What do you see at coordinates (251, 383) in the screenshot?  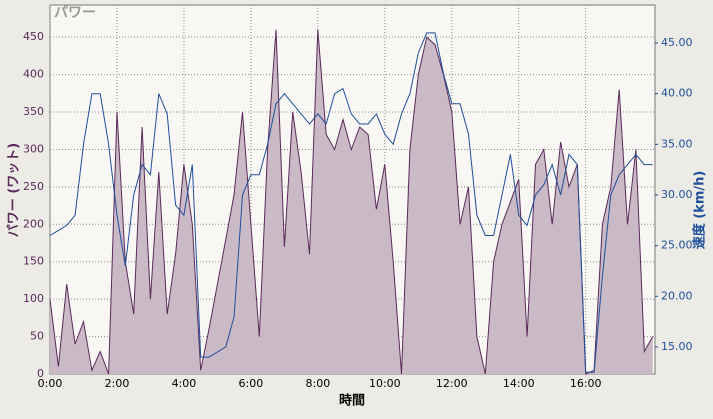 I see `x-tick-label: 6:00` at bounding box center [251, 383].